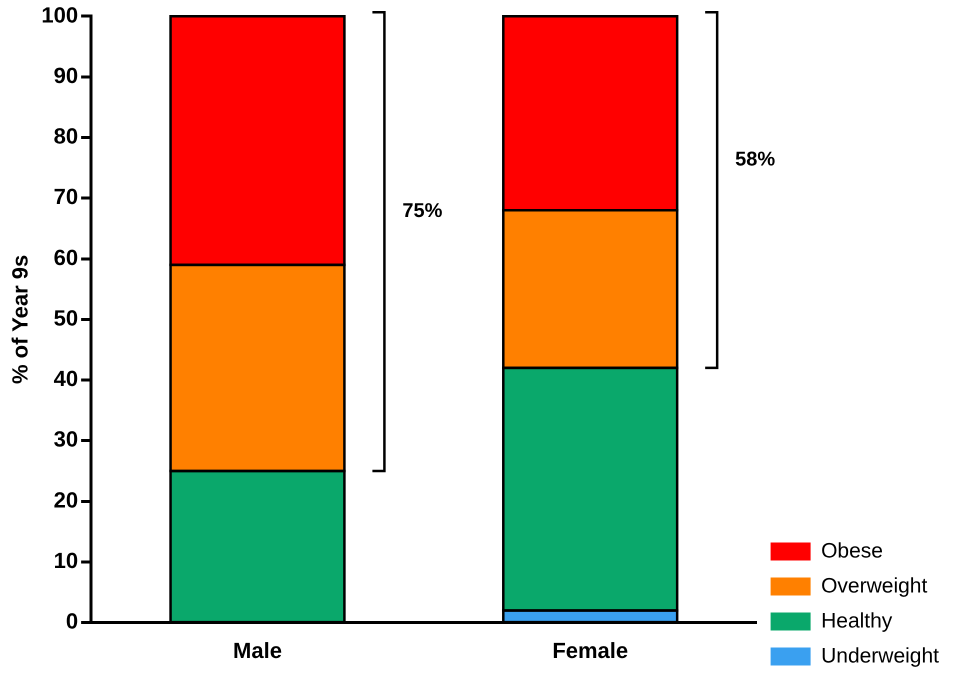 This screenshot has width=955, height=685. I want to click on y-tick-label: 90, so click(66, 75).